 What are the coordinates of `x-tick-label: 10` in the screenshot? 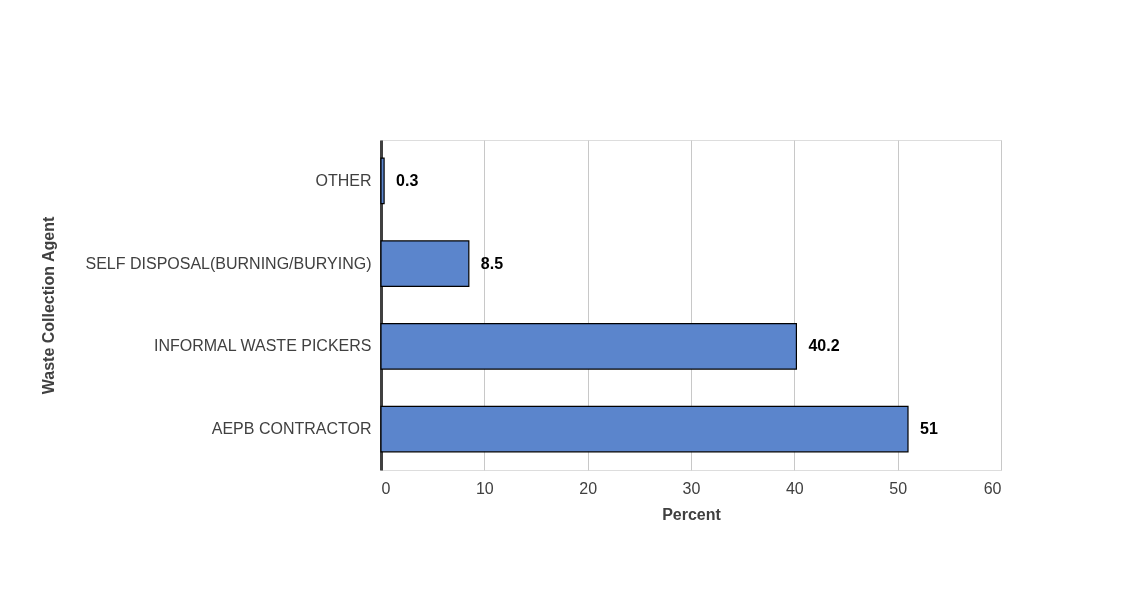 It's located at (484, 488).